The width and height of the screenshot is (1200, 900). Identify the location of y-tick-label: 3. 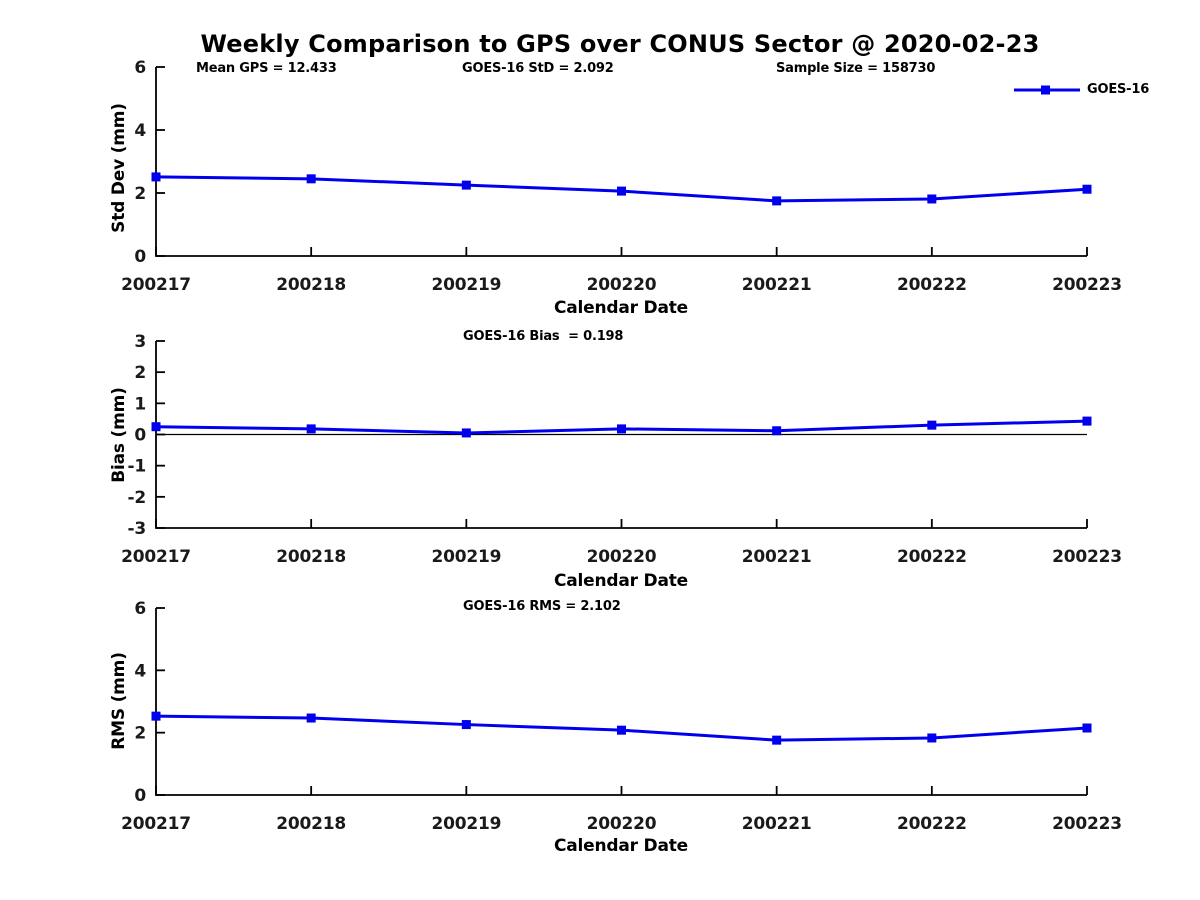
(140, 342).